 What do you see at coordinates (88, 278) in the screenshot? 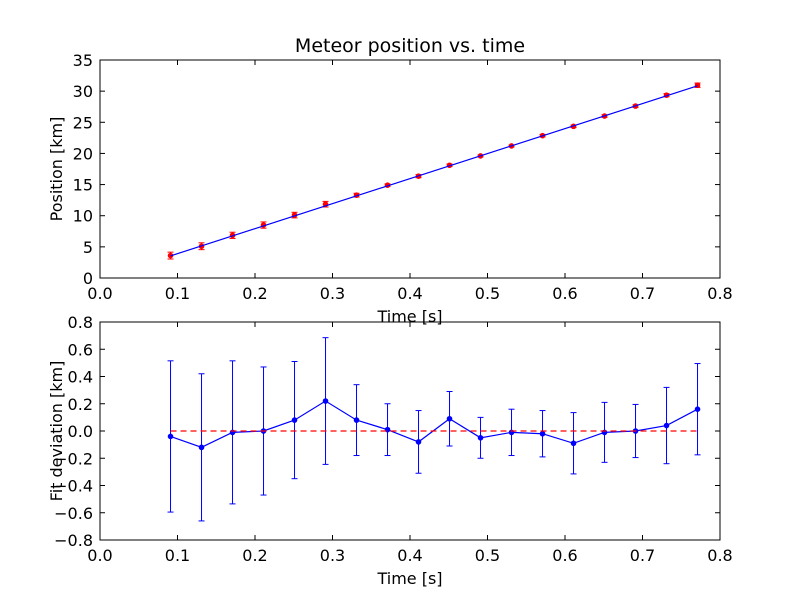
I see `y-tick-label: 0` at bounding box center [88, 278].